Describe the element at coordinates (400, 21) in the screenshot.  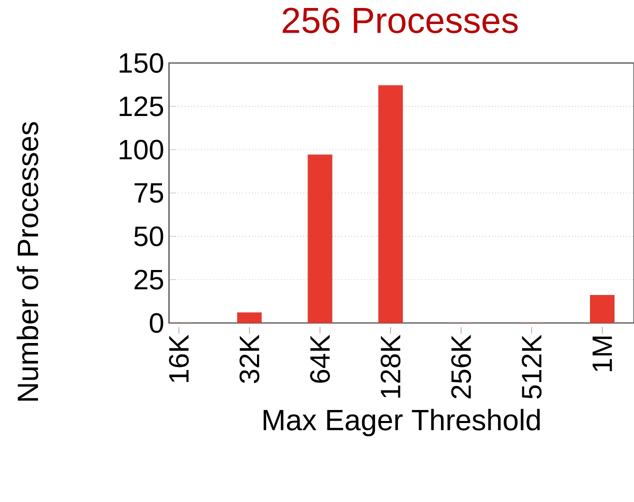
I see `chart-title: 256 Processes` at that location.